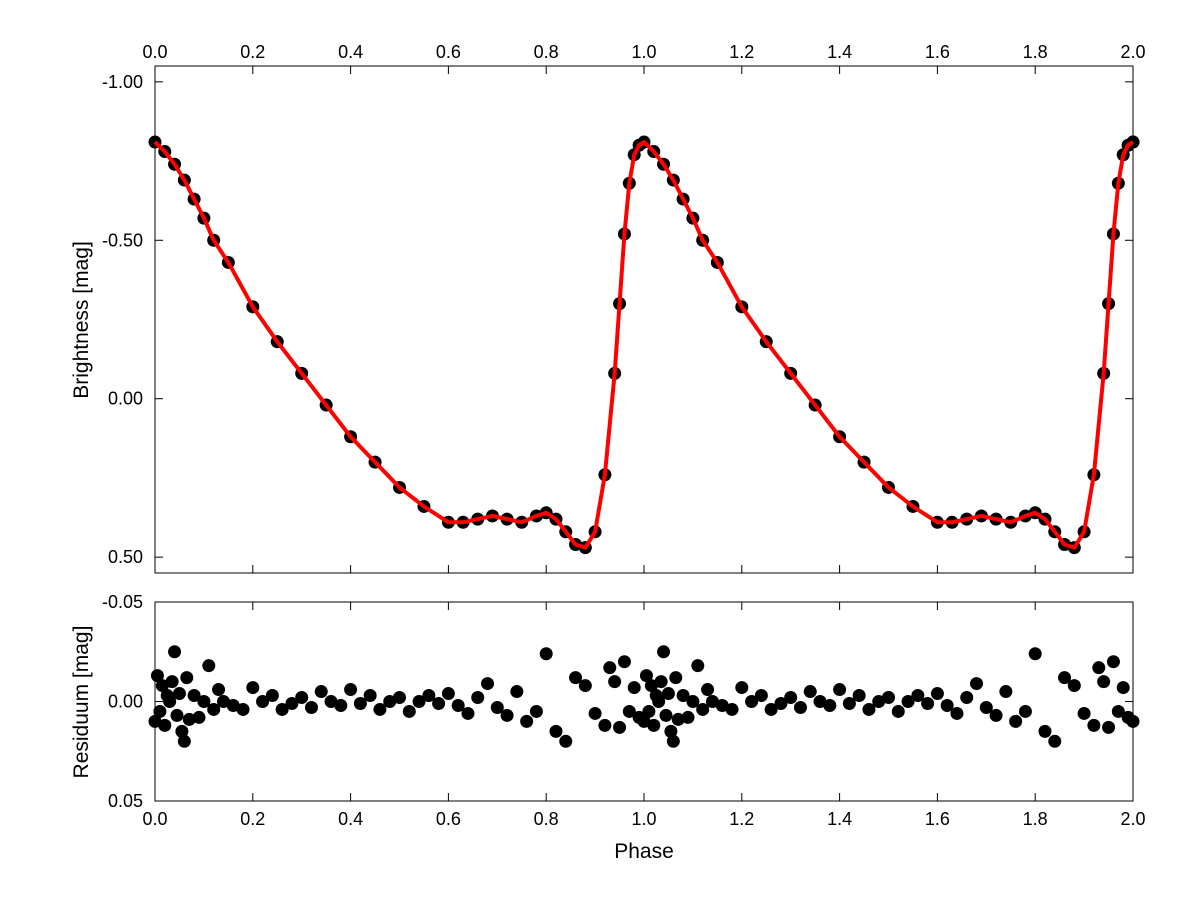  I want to click on phase-axis-label: Phase, so click(644, 851).